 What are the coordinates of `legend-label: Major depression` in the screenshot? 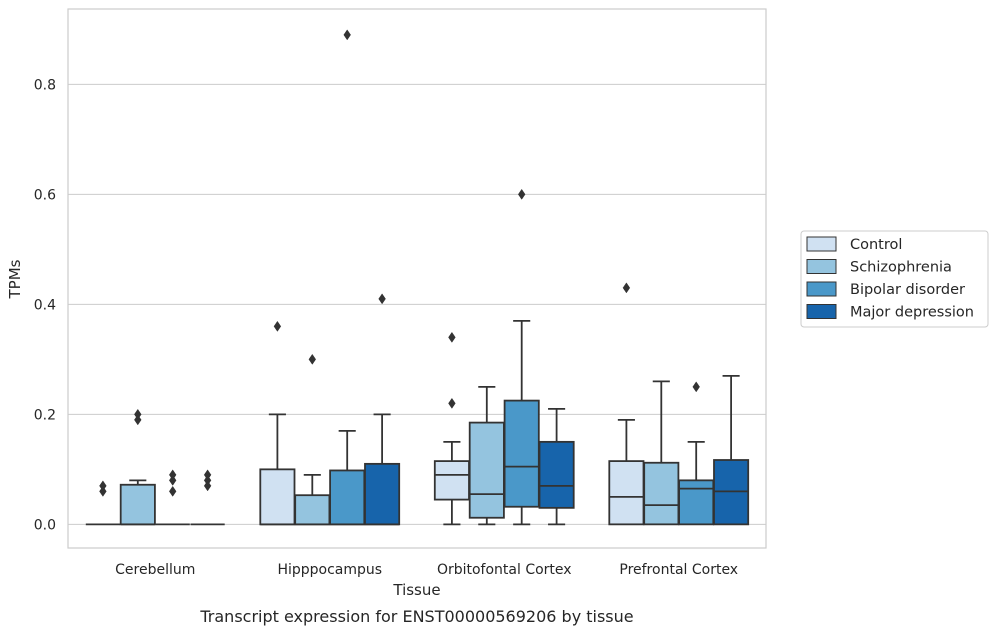 It's located at (912, 313).